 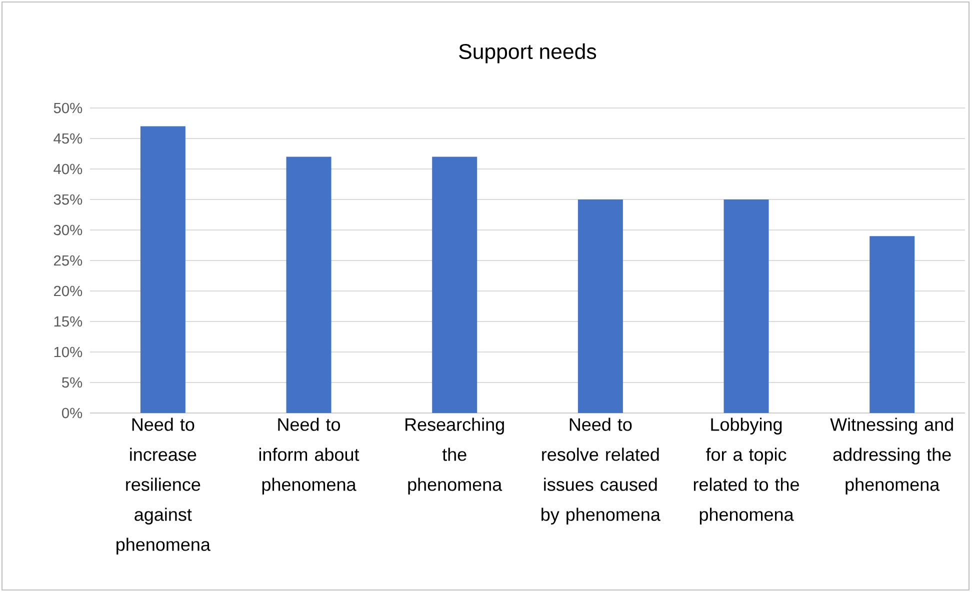 What do you see at coordinates (455, 456) in the screenshot?
I see `x-tick-label: Researching the phenomena` at bounding box center [455, 456].